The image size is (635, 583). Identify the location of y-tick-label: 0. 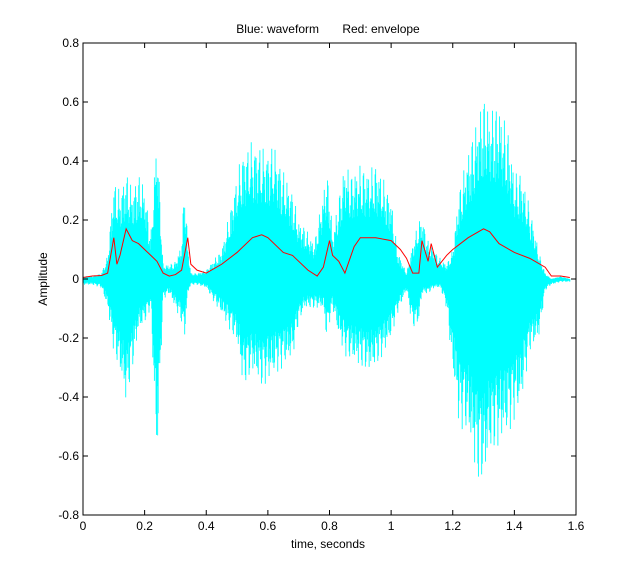
(75, 279).